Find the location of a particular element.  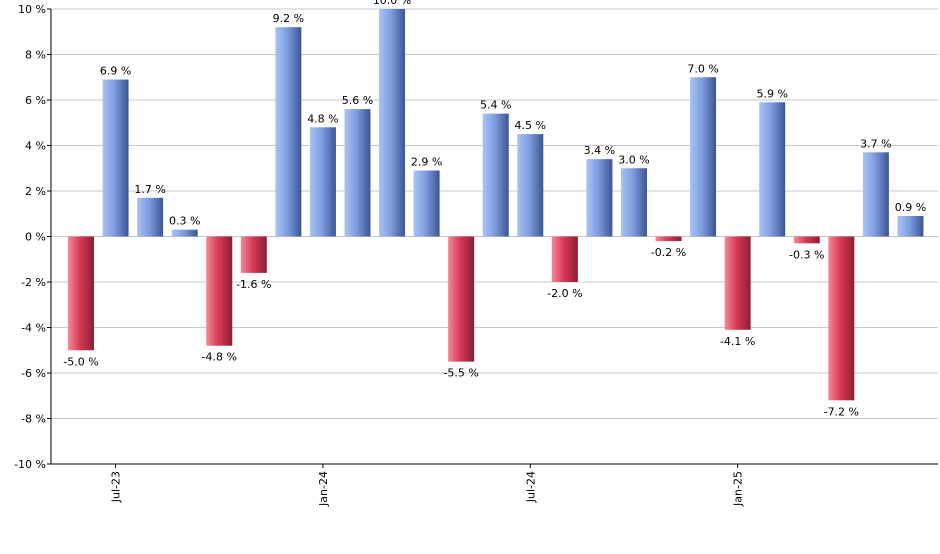

y-tick-label: 0 % is located at coordinates (35, 237).